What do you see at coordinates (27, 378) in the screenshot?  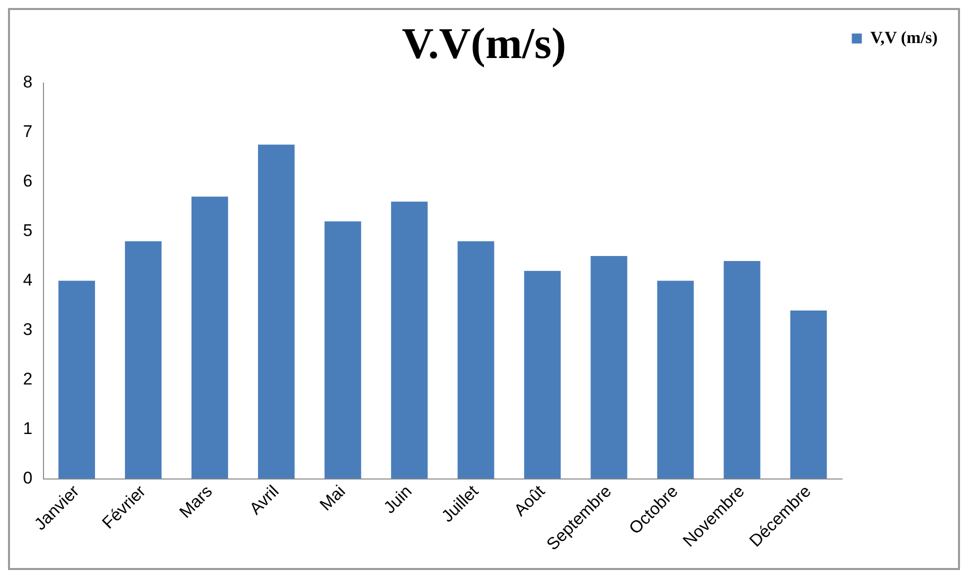 I see `y-tick-label: 2` at bounding box center [27, 378].